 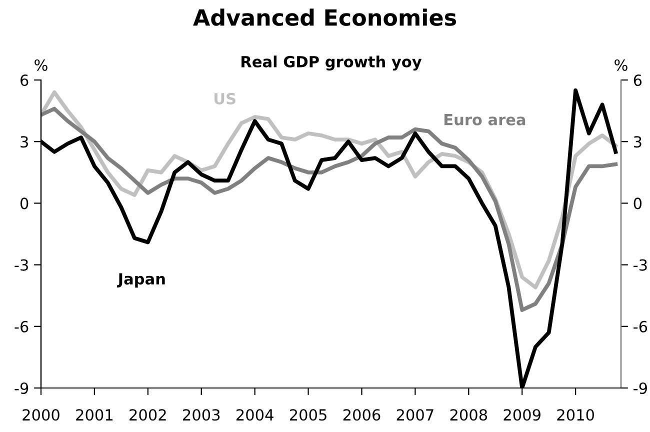 I want to click on x-tick-label: 2010, so click(x=575, y=415).